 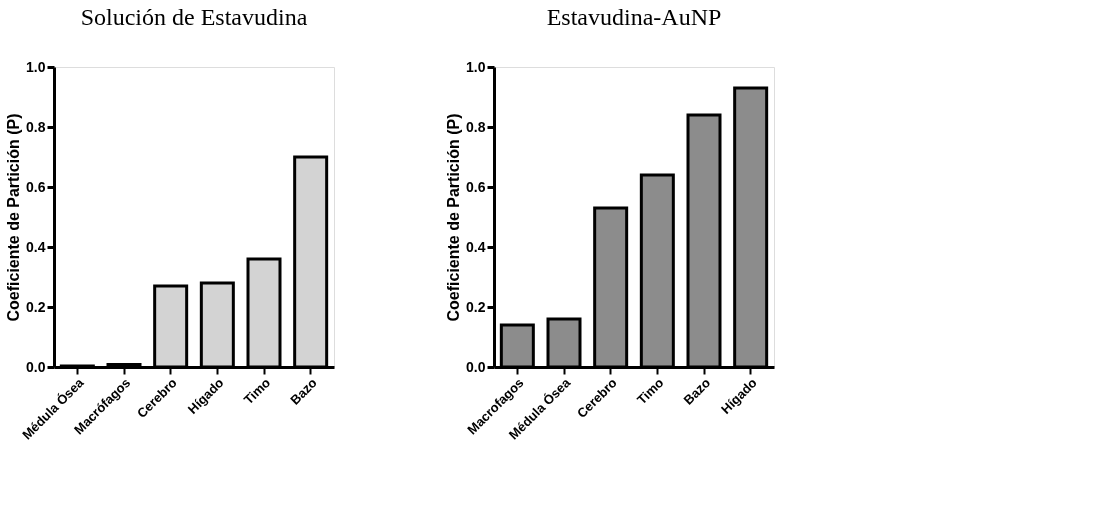 I want to click on chart-title: Estavudina-AuNP, so click(x=634, y=17).